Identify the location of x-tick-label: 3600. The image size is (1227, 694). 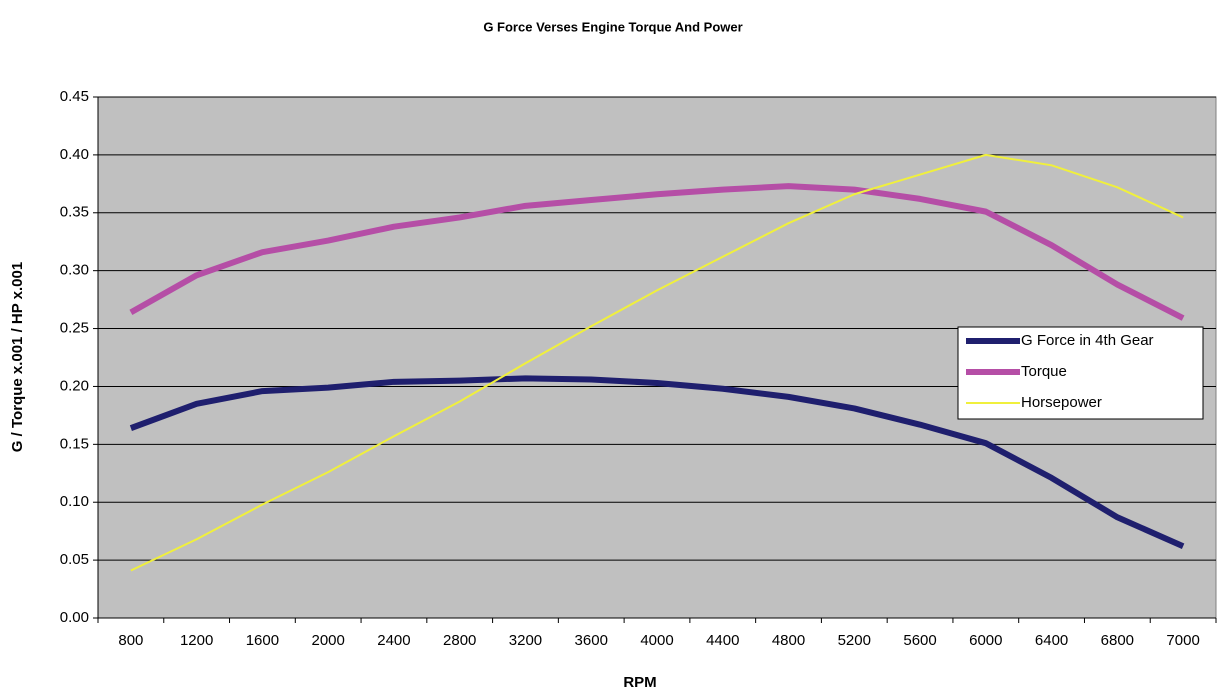
(591, 640).